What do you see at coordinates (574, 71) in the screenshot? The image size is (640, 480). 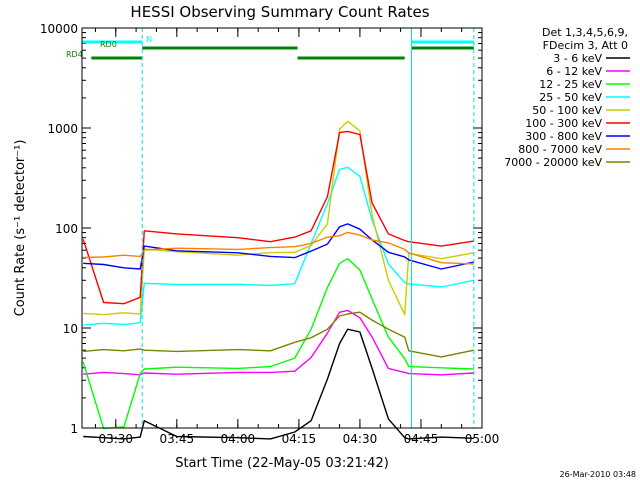 I see `legend-label: 6 - 12 keV` at bounding box center [574, 71].